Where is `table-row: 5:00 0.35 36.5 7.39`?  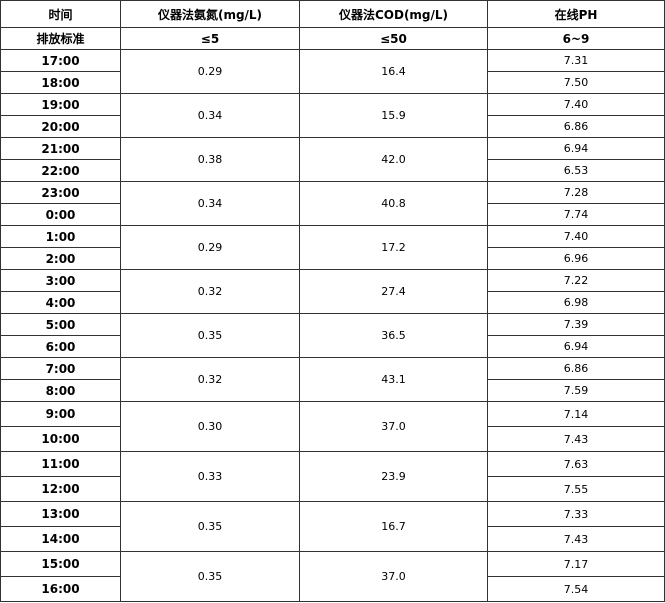
table-row: 5:00 0.35 36.5 7.39 is located at coordinates (332, 335).